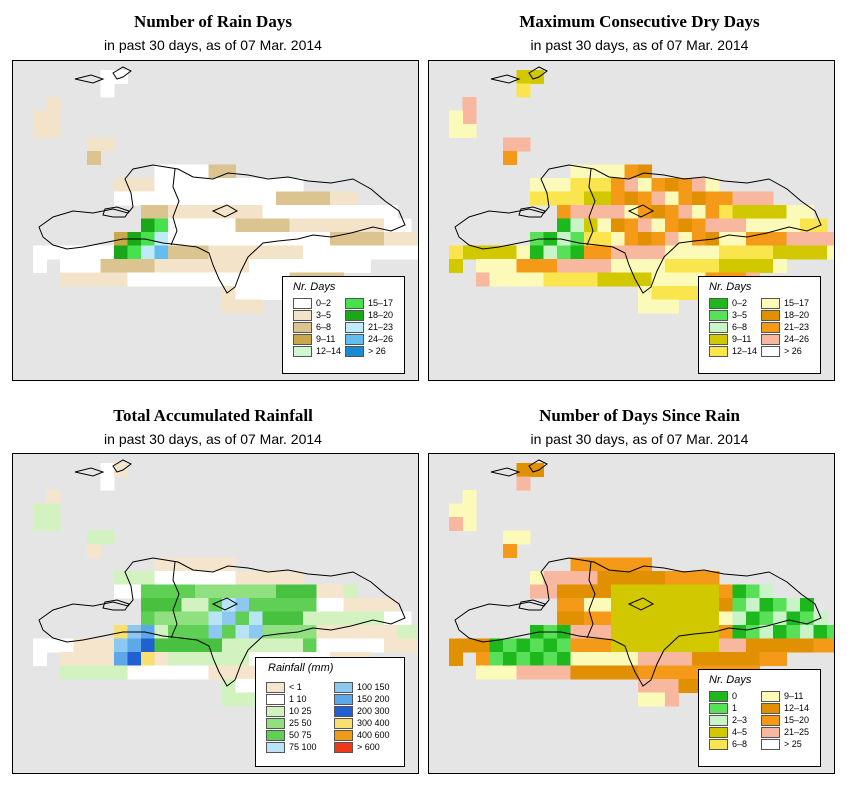  Describe the element at coordinates (324, 303) in the screenshot. I see `legend-label: 0–2` at that location.